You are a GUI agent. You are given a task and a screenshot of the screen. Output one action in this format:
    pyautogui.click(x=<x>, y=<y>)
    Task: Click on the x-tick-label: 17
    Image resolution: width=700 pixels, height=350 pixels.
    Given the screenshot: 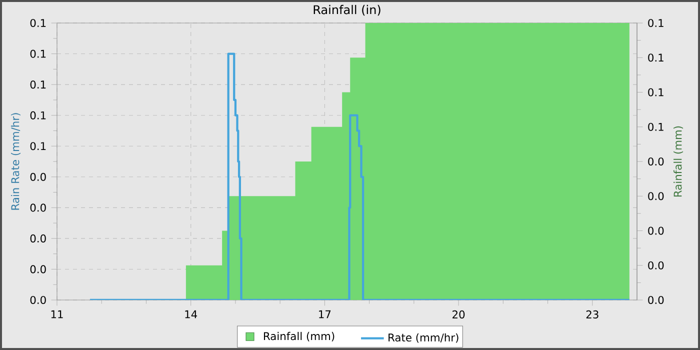 What is the action you would take?
    pyautogui.click(x=325, y=314)
    